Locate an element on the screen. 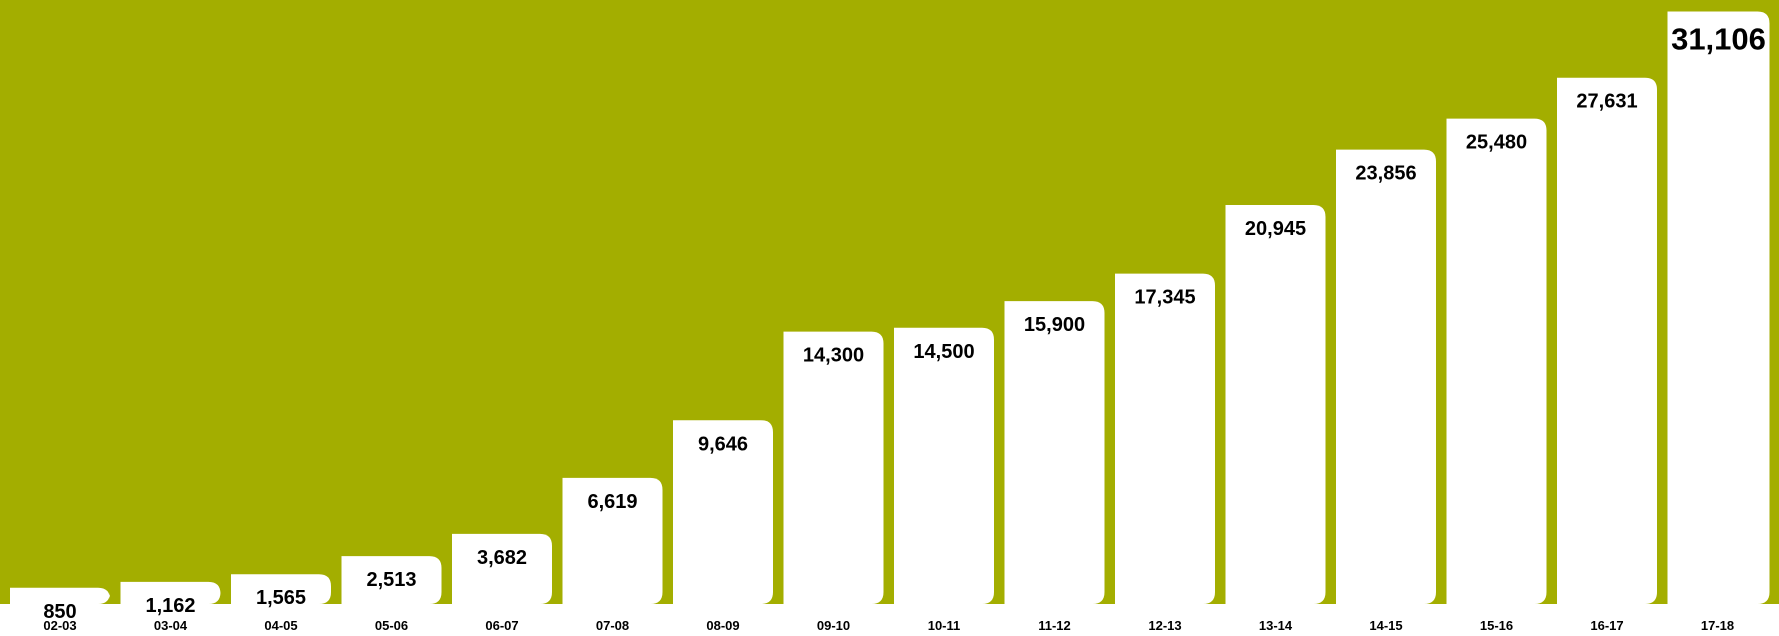 The image size is (1779, 636). category-label-04-05: 04-05 is located at coordinates (280, 625).